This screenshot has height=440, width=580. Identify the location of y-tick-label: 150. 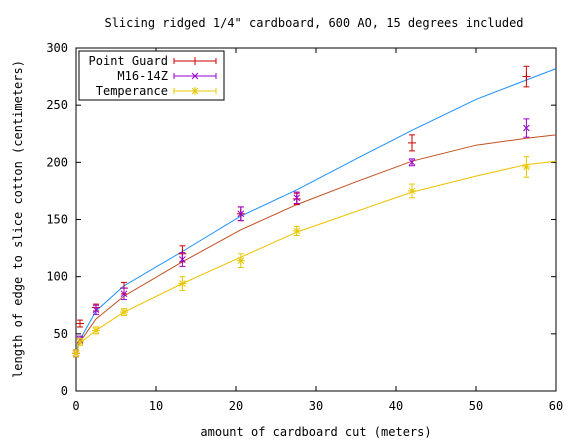
(57, 220).